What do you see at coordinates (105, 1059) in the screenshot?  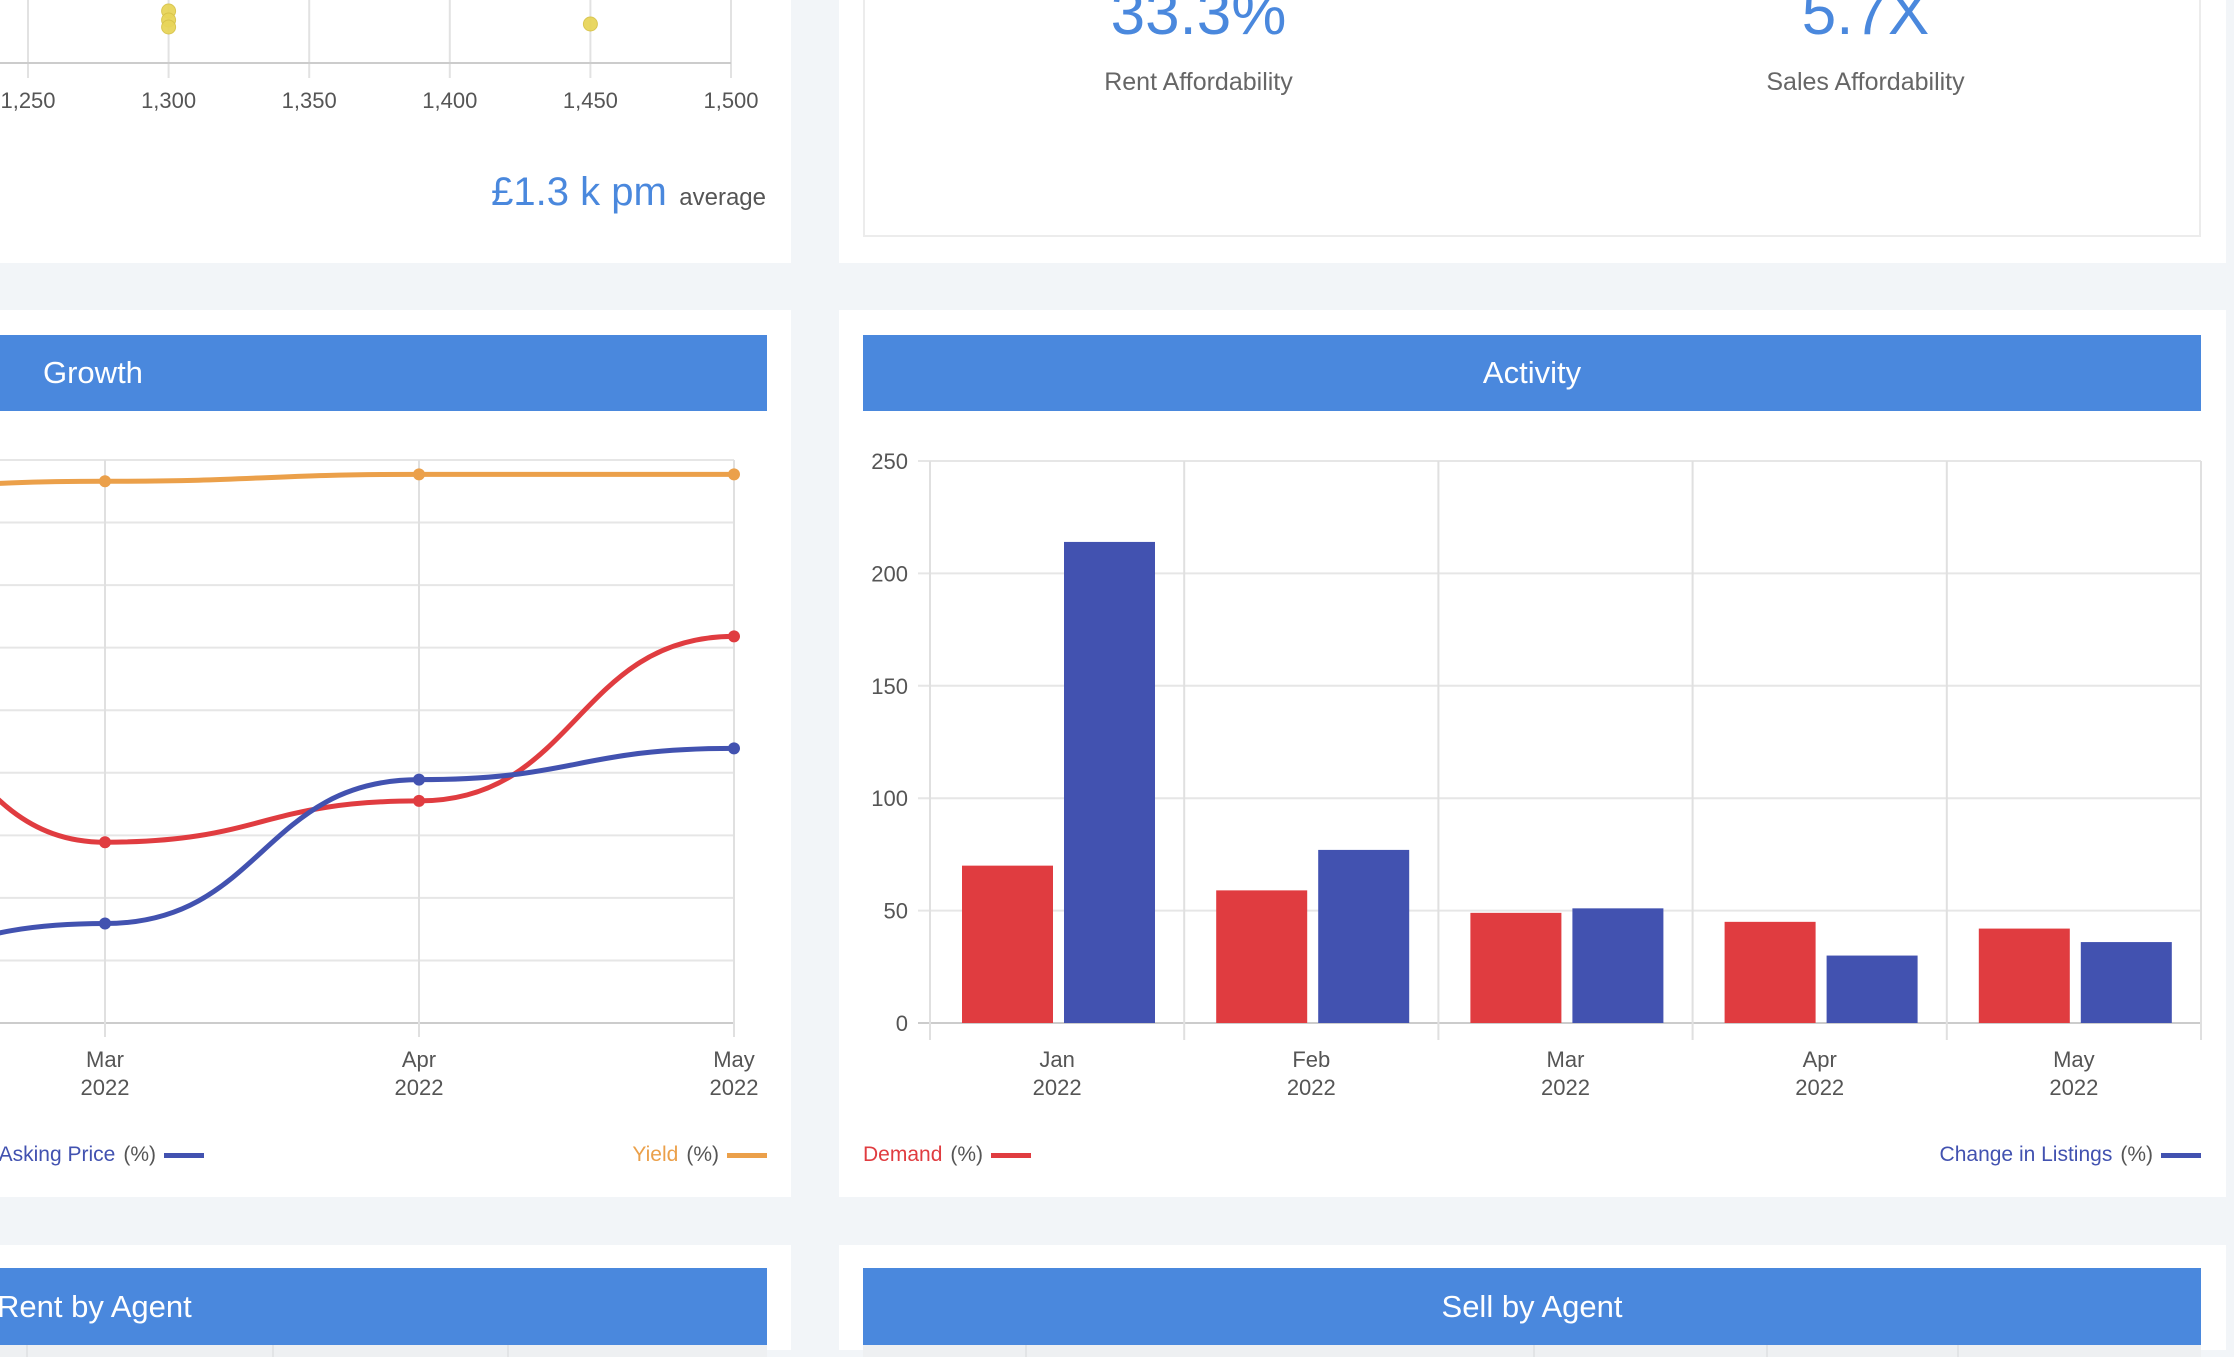 I see `growth-x-tick-month: Mar` at bounding box center [105, 1059].